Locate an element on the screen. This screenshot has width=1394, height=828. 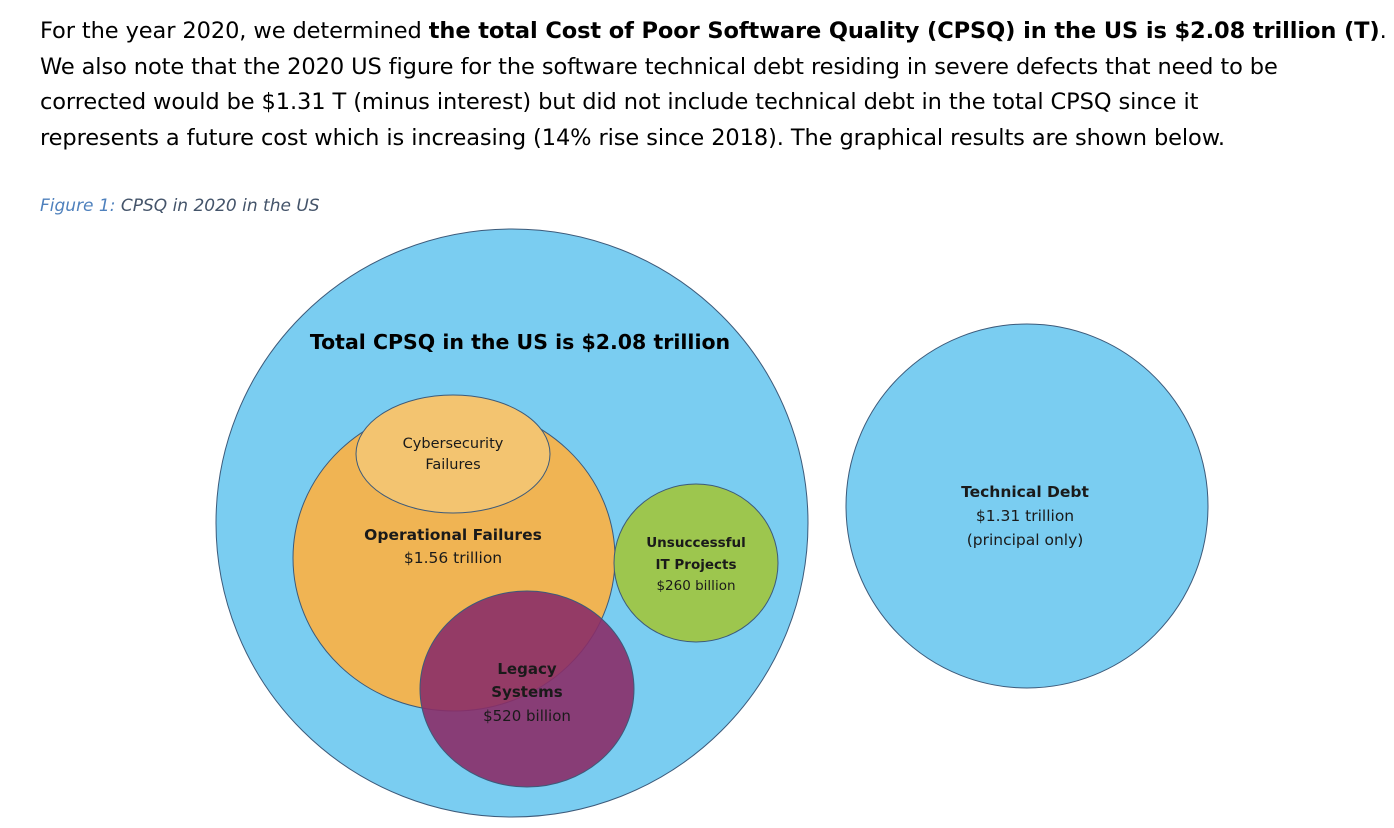
cybersecurity-failures-ellipse is located at coordinates (453, 454).